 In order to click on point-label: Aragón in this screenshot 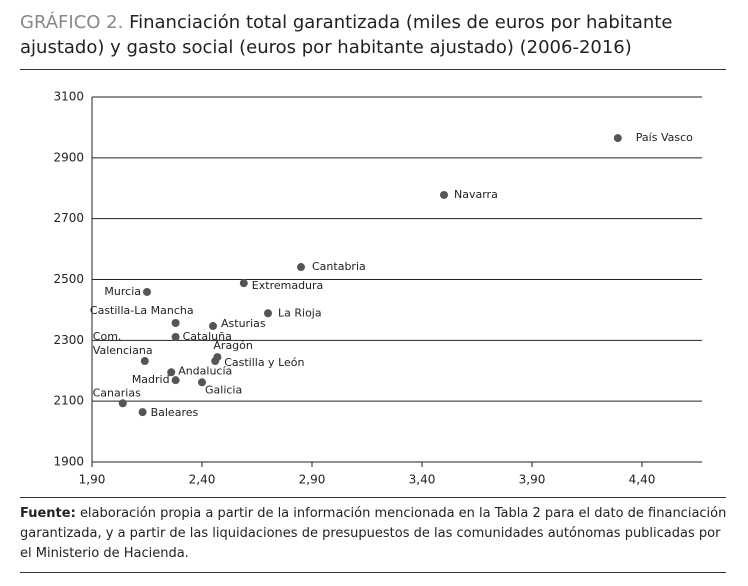, I will do `click(233, 345)`.